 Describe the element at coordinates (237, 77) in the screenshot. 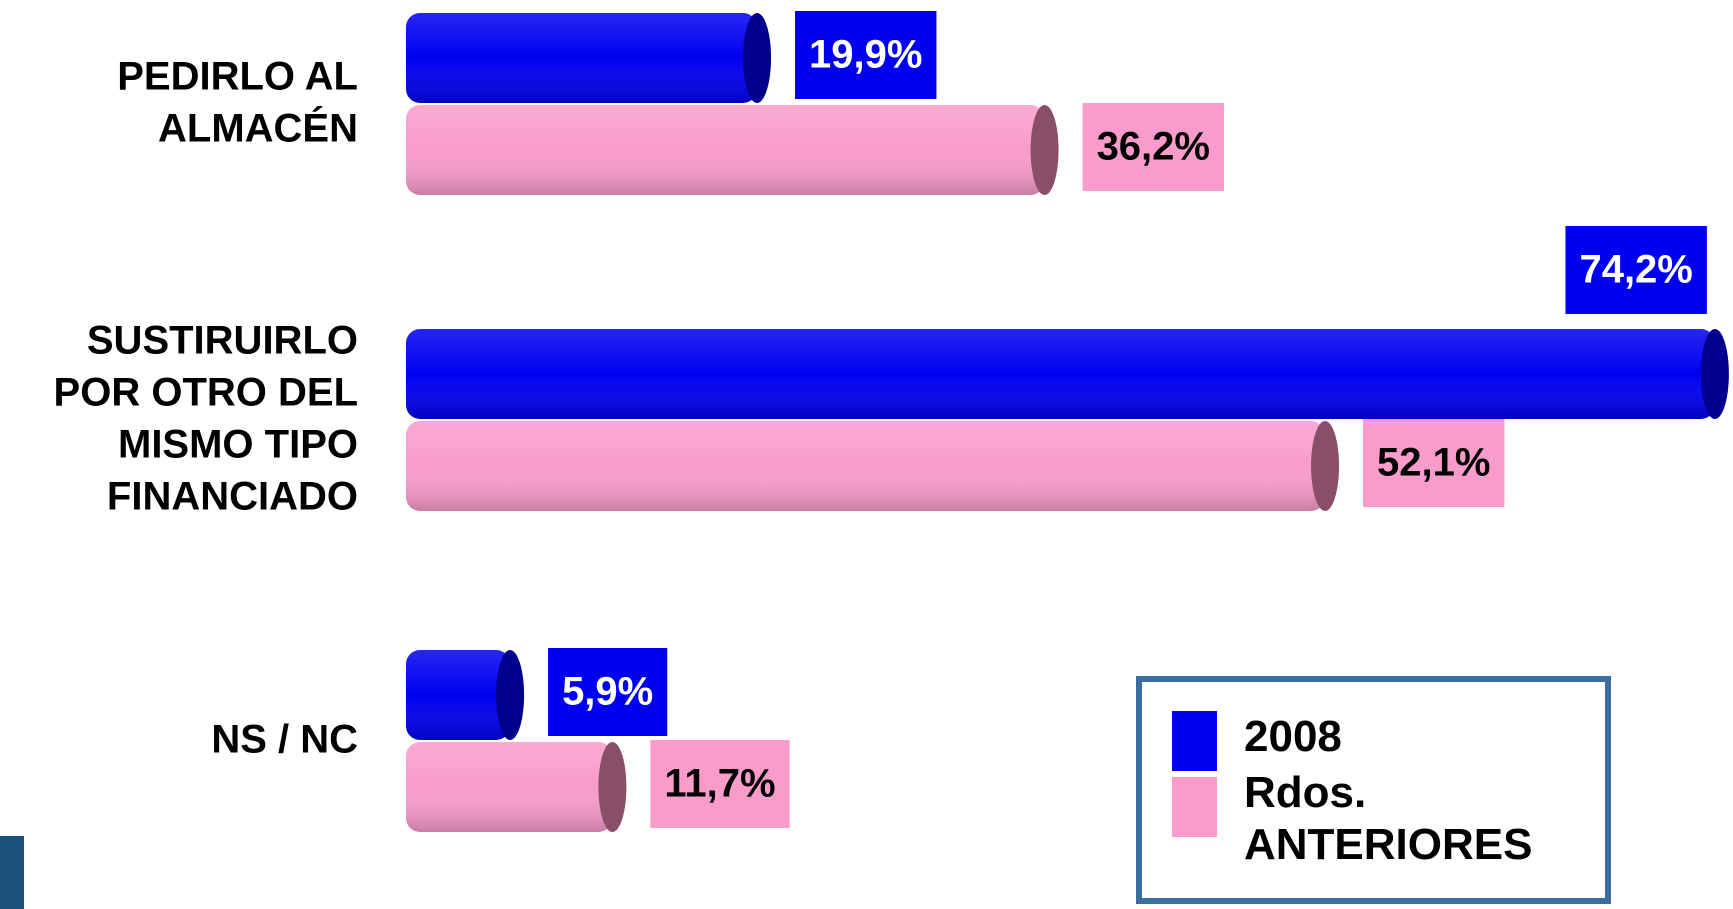

I see `category-label: PEDIRLO AL` at that location.